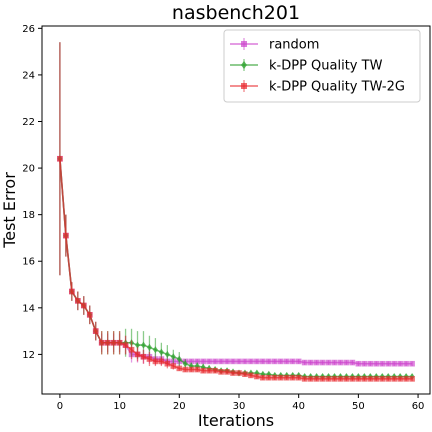 The width and height of the screenshot is (432, 432). I want to click on x-tick-label: 40, so click(298, 406).